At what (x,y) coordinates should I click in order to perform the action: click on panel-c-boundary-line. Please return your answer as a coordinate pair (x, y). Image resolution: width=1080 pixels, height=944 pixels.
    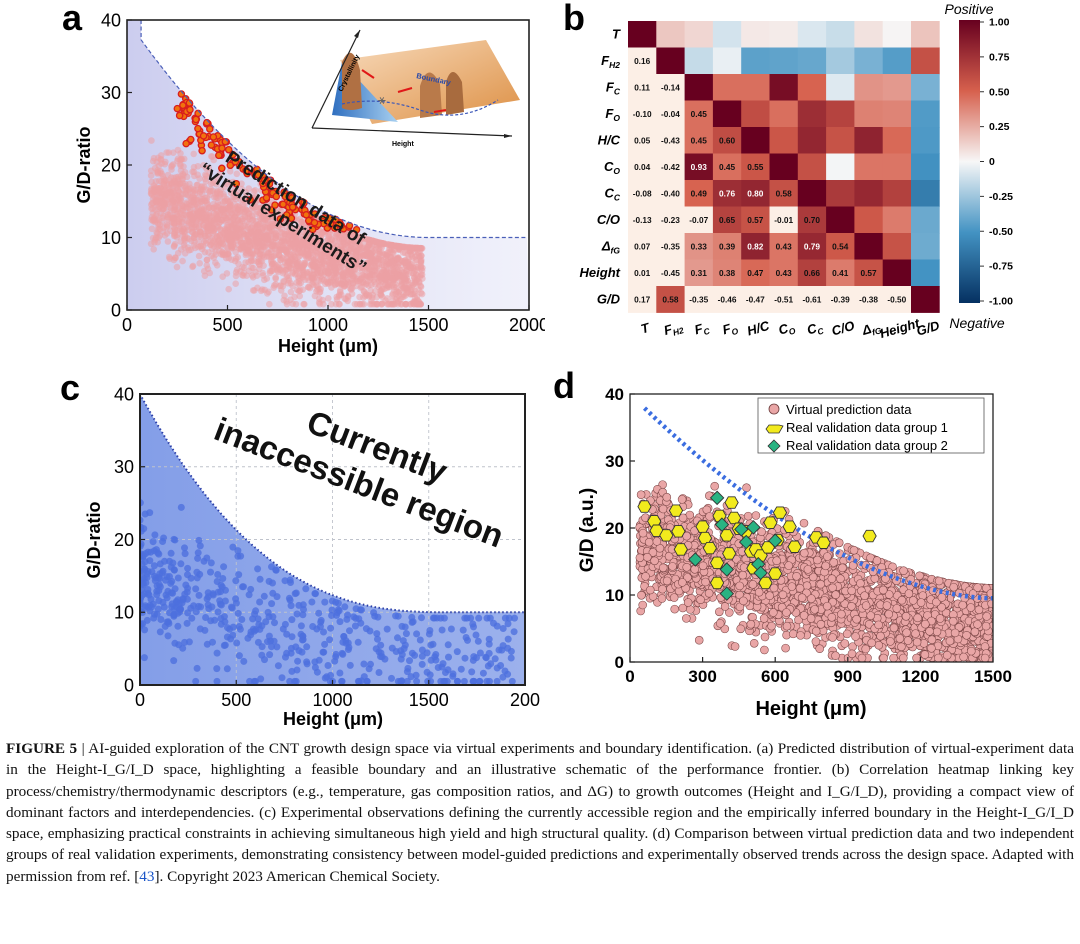
    Looking at the image, I should click on (332, 504).